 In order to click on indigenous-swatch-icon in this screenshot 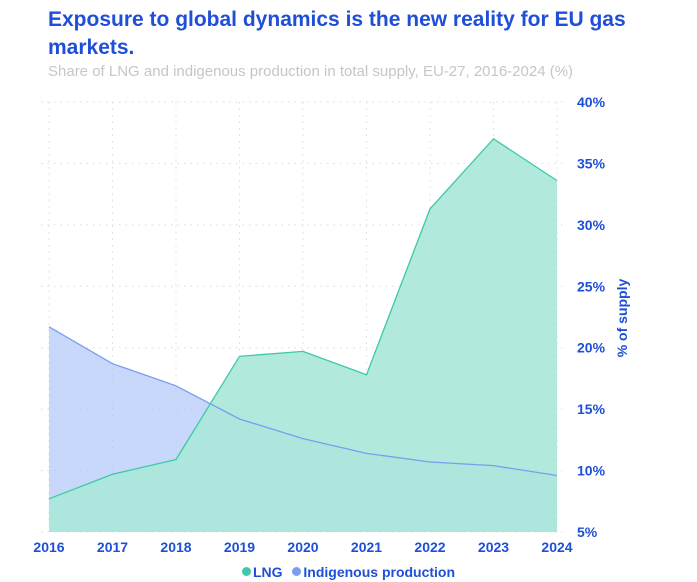, I will do `click(297, 571)`.